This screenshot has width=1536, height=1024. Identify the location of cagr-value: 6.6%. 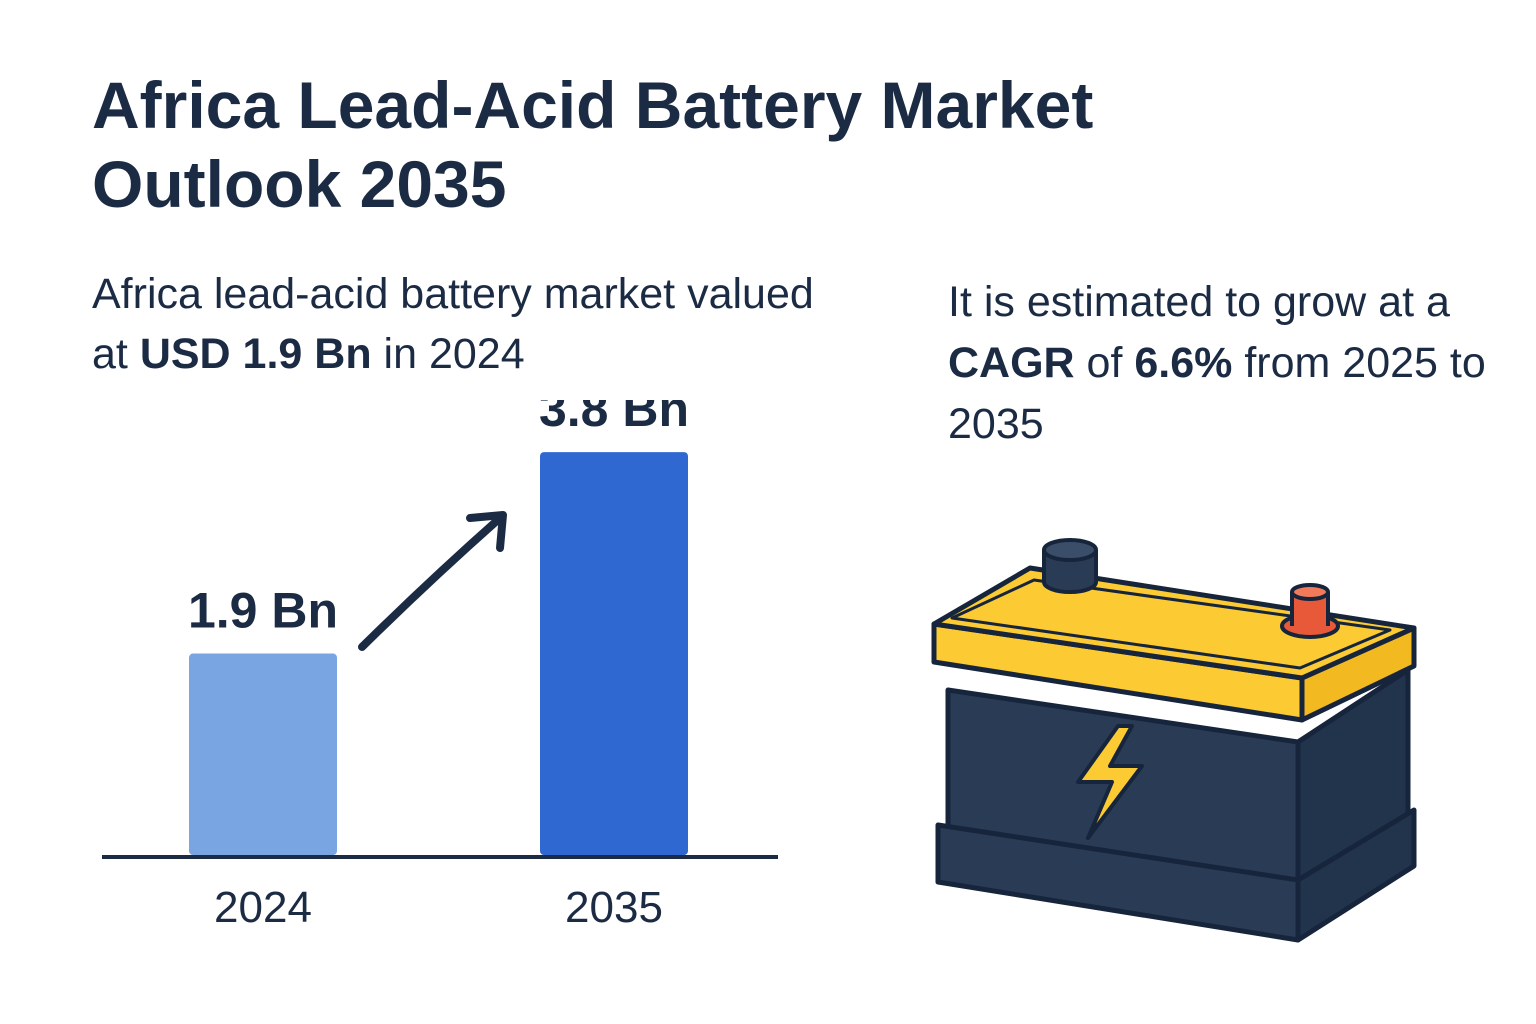
(1183, 363).